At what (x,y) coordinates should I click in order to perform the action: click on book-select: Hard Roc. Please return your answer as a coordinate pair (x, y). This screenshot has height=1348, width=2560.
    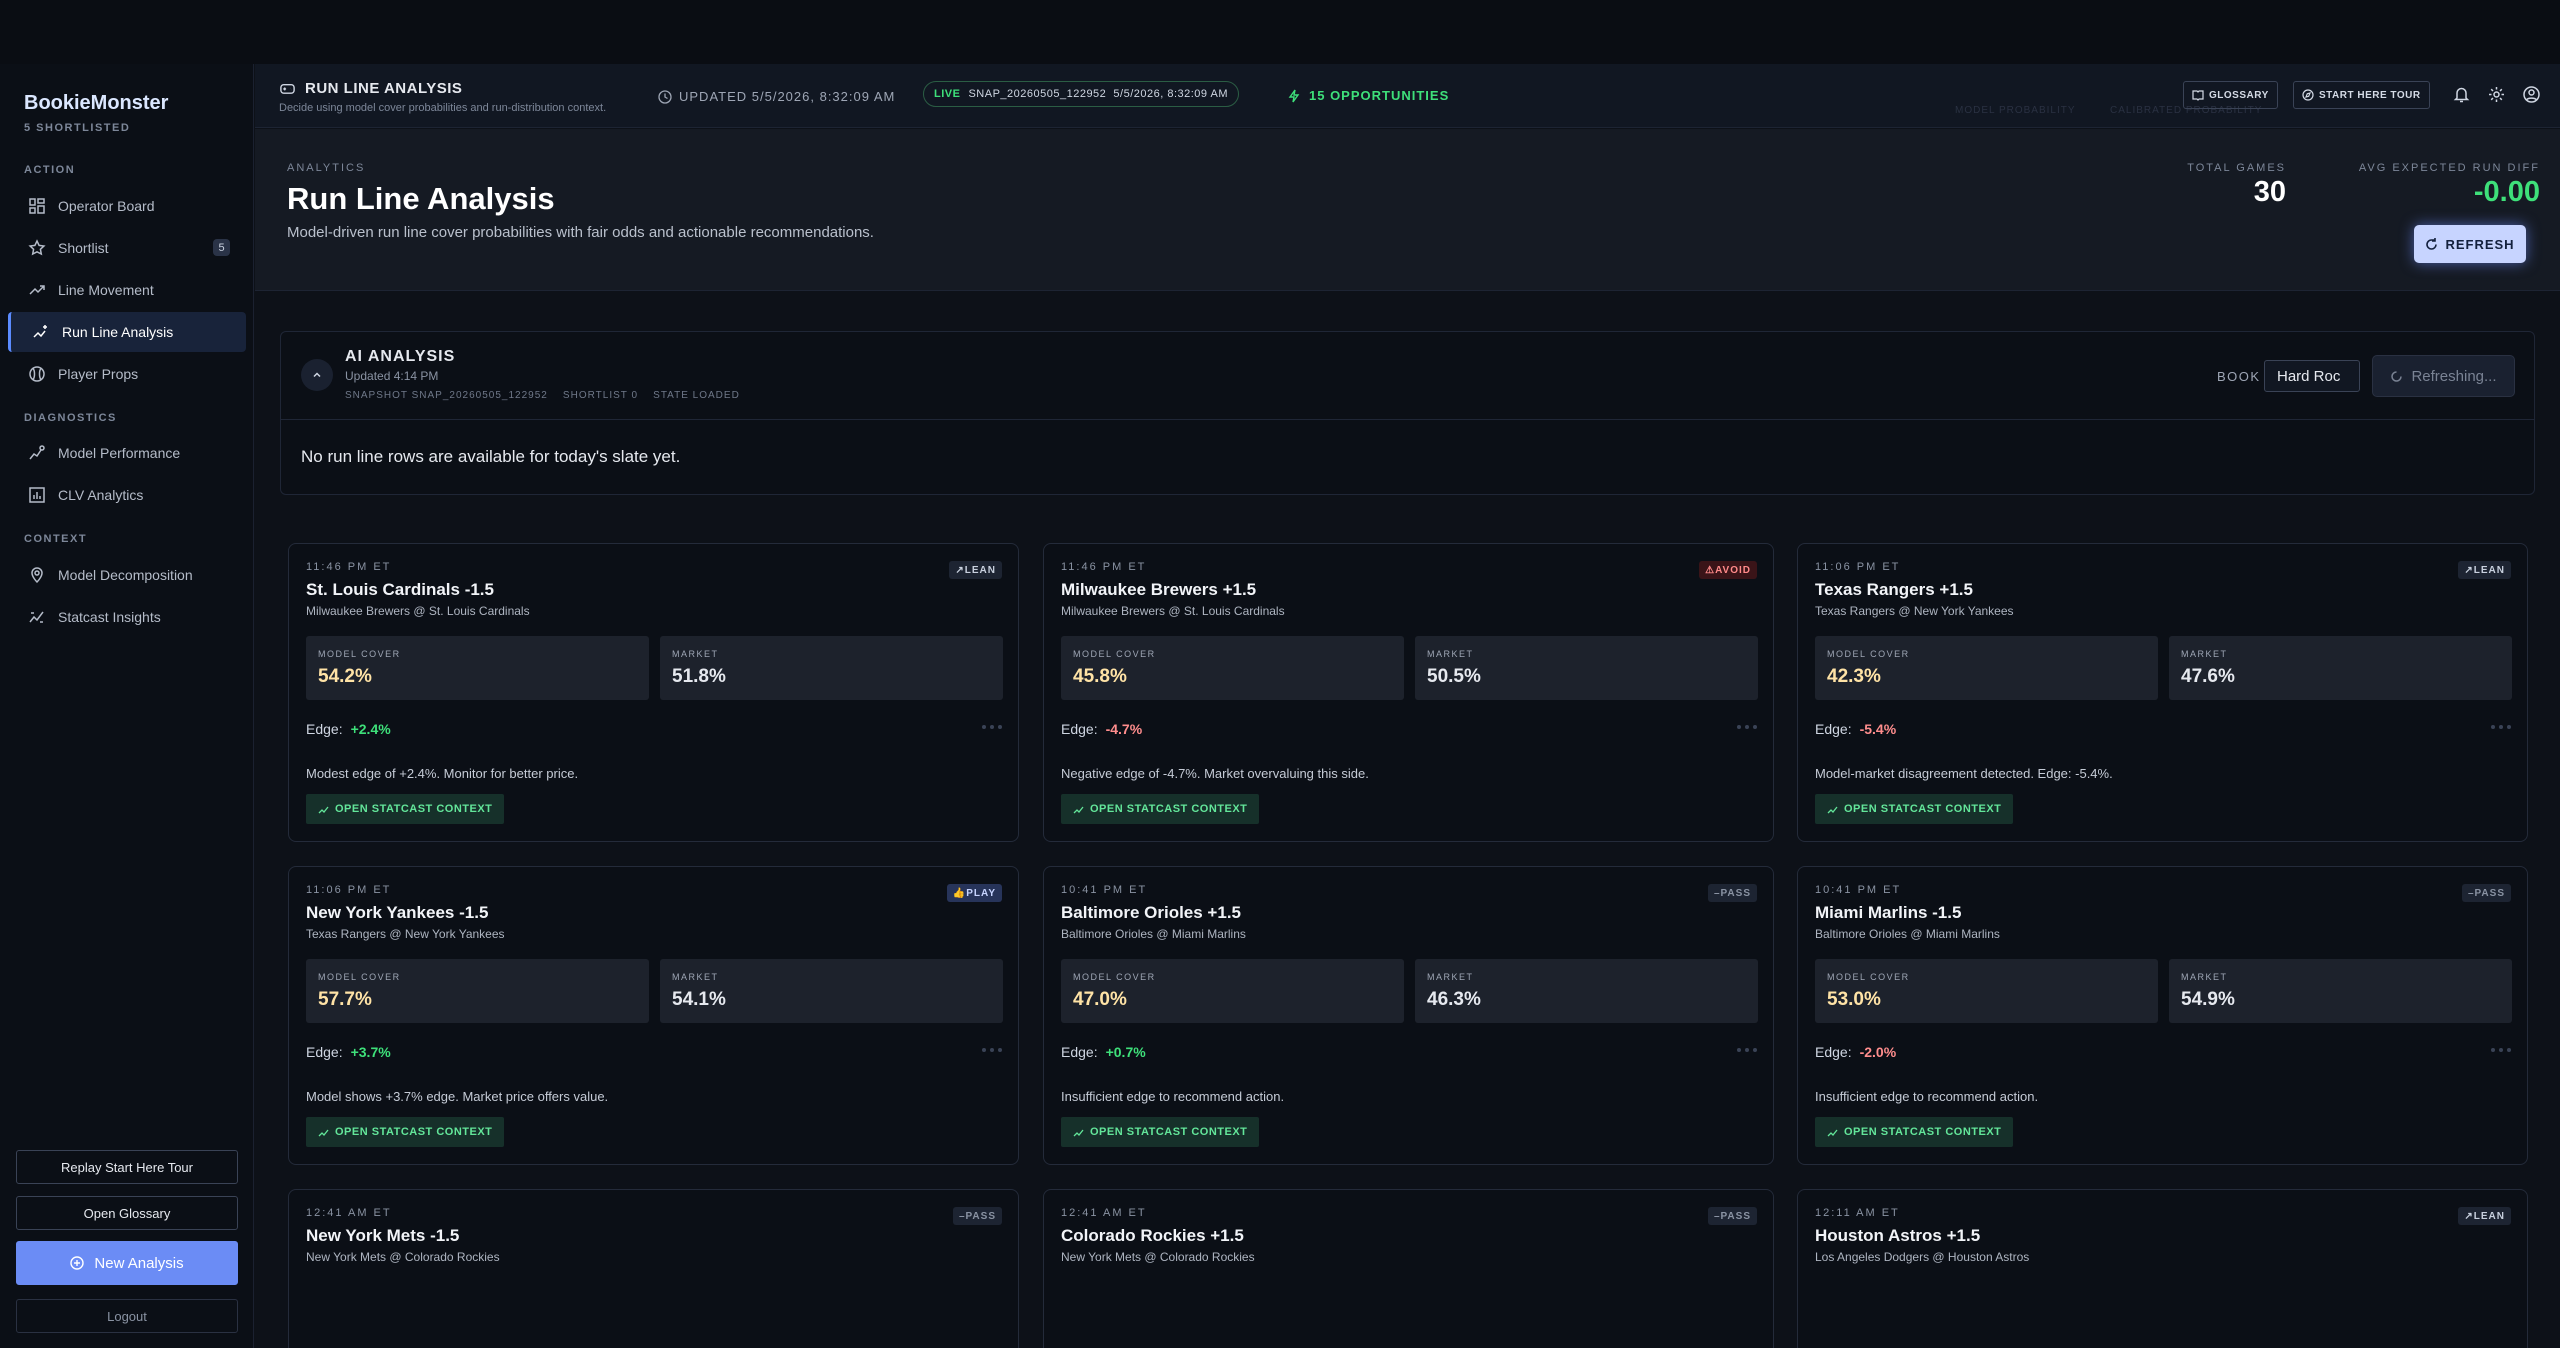
    Looking at the image, I should click on (2312, 376).